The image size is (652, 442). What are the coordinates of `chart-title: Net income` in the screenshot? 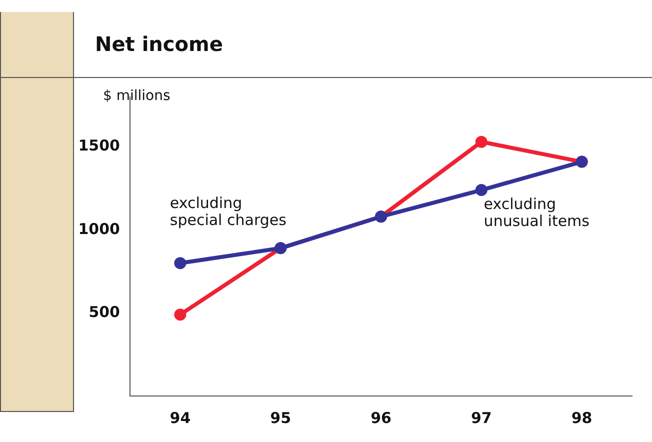 It's located at (159, 44).